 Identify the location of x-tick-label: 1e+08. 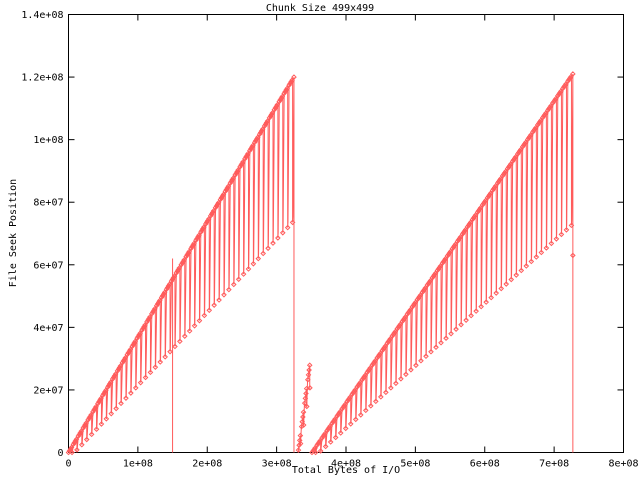
(138, 464).